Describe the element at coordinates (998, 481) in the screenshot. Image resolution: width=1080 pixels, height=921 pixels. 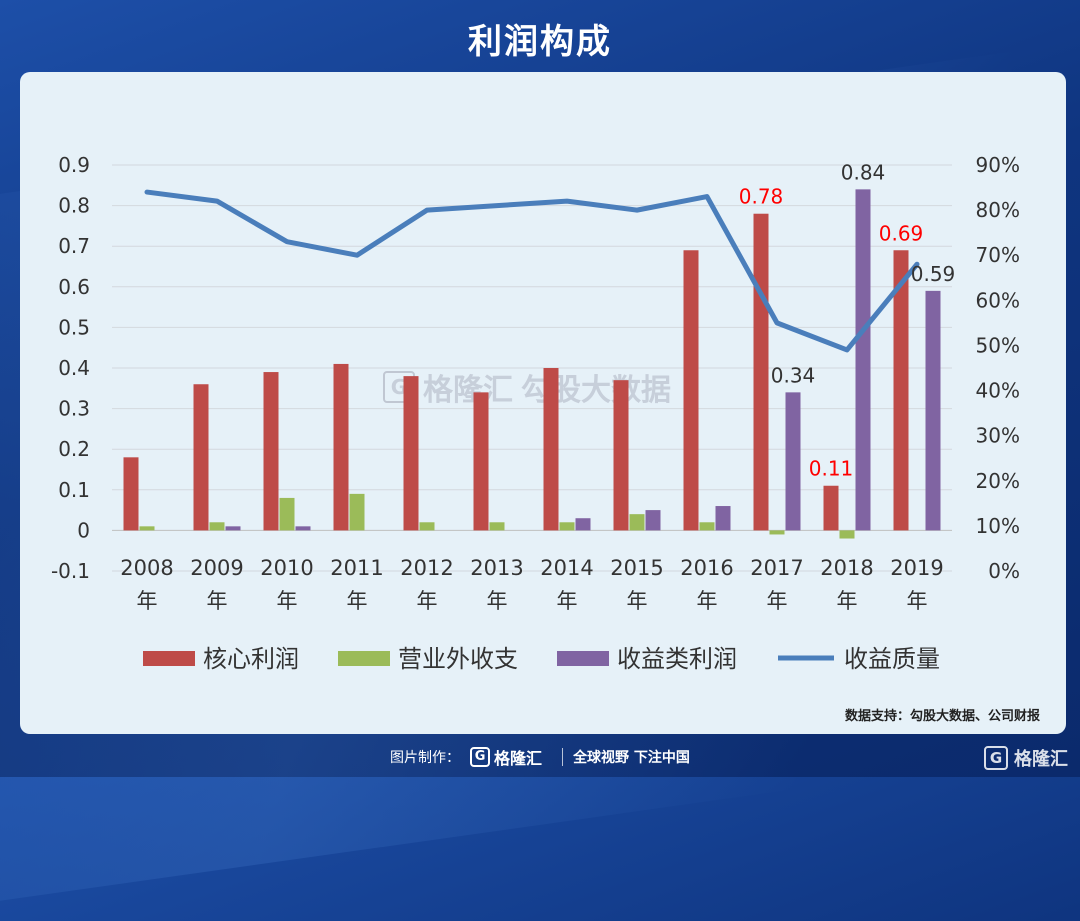
I see `y2-tick-label: 20%` at that location.